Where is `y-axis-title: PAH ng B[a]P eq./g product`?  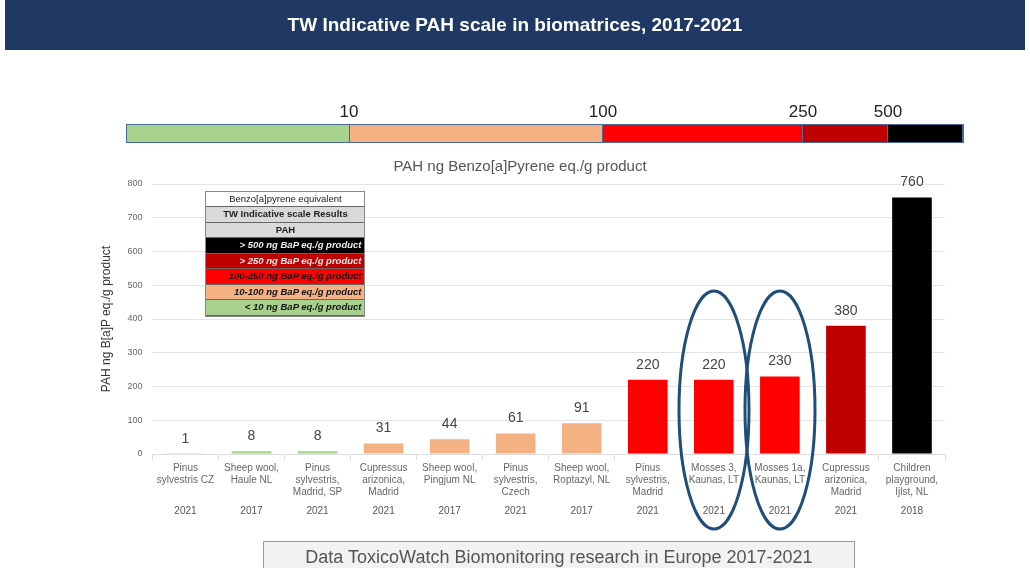 y-axis-title: PAH ng B[a]P eq./g product is located at coordinates (105, 319).